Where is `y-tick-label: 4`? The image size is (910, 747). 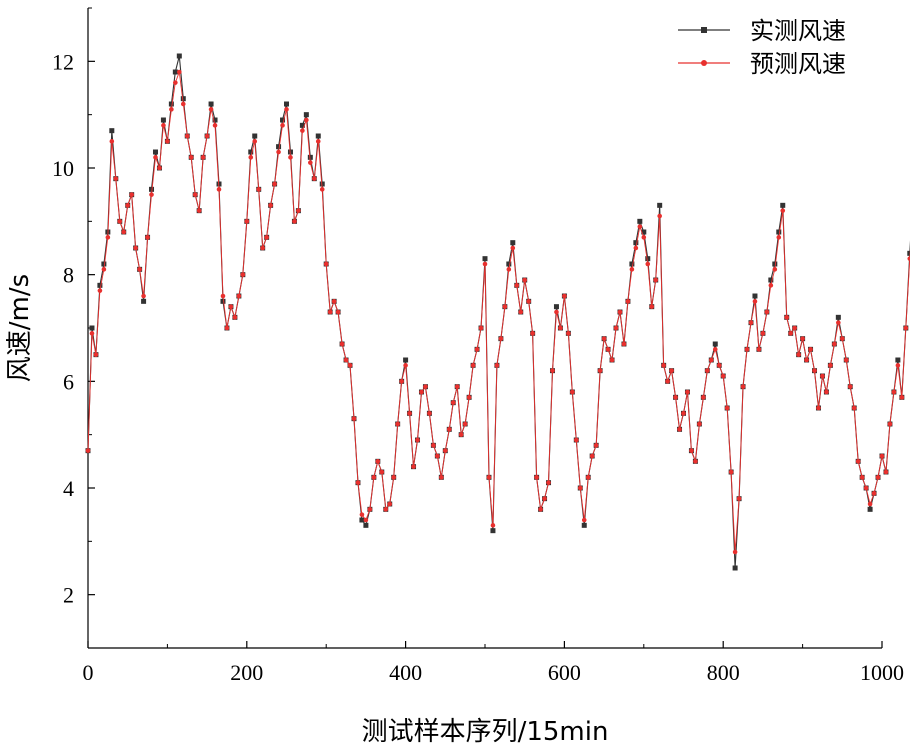
y-tick-label: 4 is located at coordinates (68, 488).